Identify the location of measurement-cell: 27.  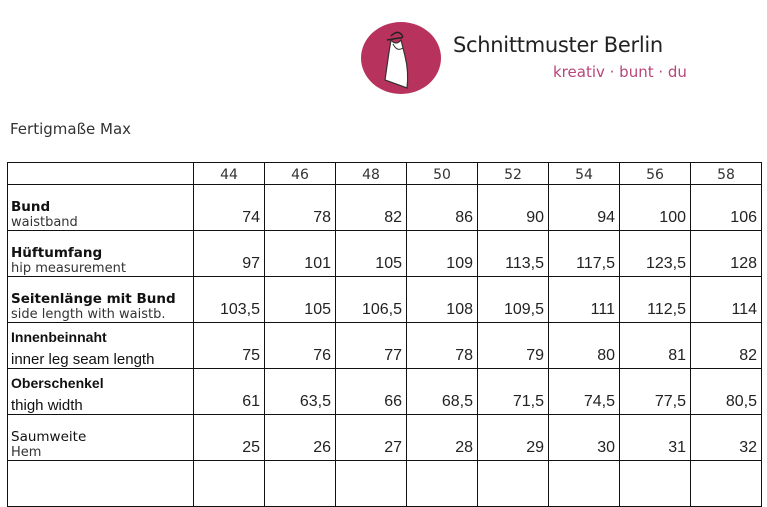
(371, 437).